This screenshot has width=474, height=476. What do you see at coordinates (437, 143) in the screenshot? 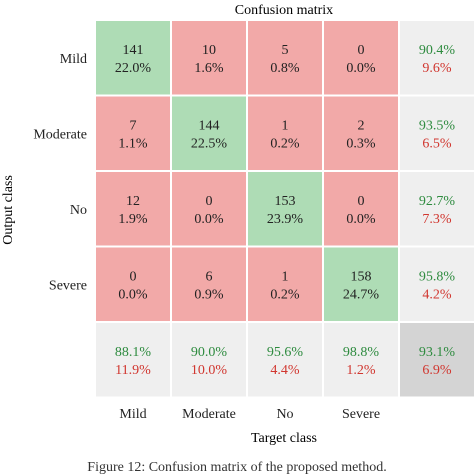
I see `row-summary-error: 6.5%` at bounding box center [437, 143].